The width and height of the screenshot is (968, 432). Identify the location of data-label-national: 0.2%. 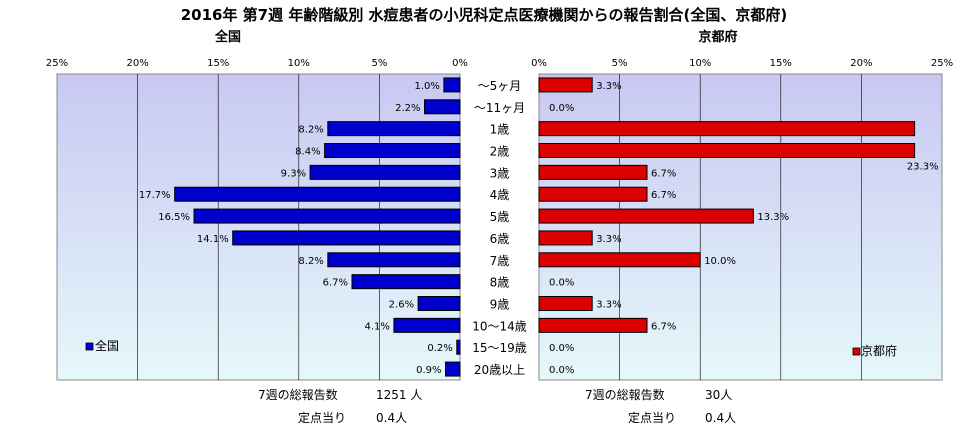
(439, 348).